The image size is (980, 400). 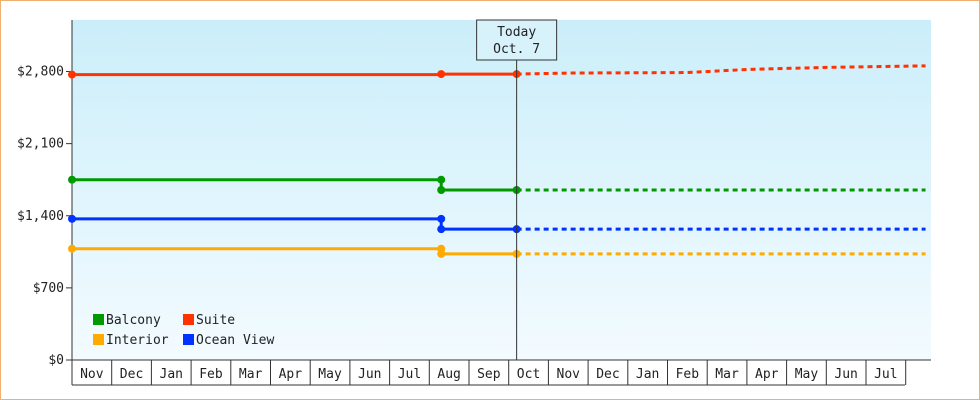 What do you see at coordinates (45, 194) in the screenshot?
I see `y-axis: $0 $700 $1,400 $2,100 $2,800` at bounding box center [45, 194].